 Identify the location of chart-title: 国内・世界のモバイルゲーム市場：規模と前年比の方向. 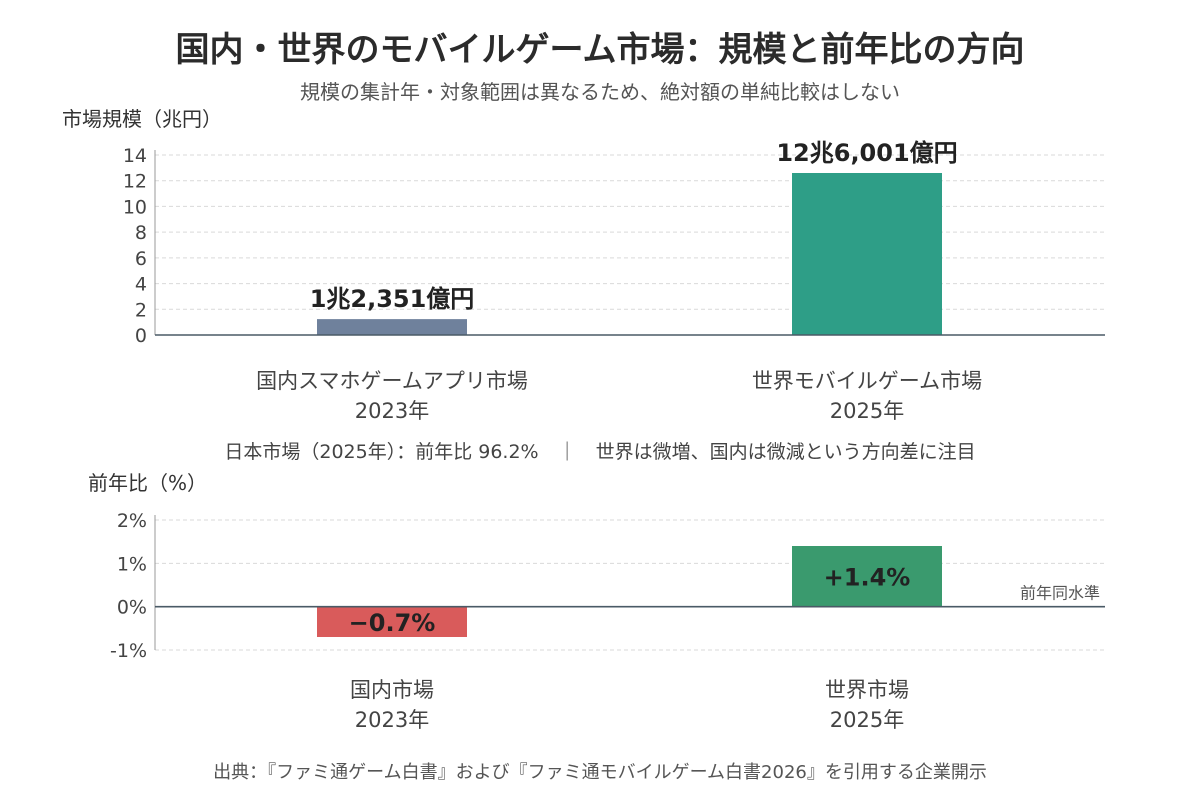
(600, 50).